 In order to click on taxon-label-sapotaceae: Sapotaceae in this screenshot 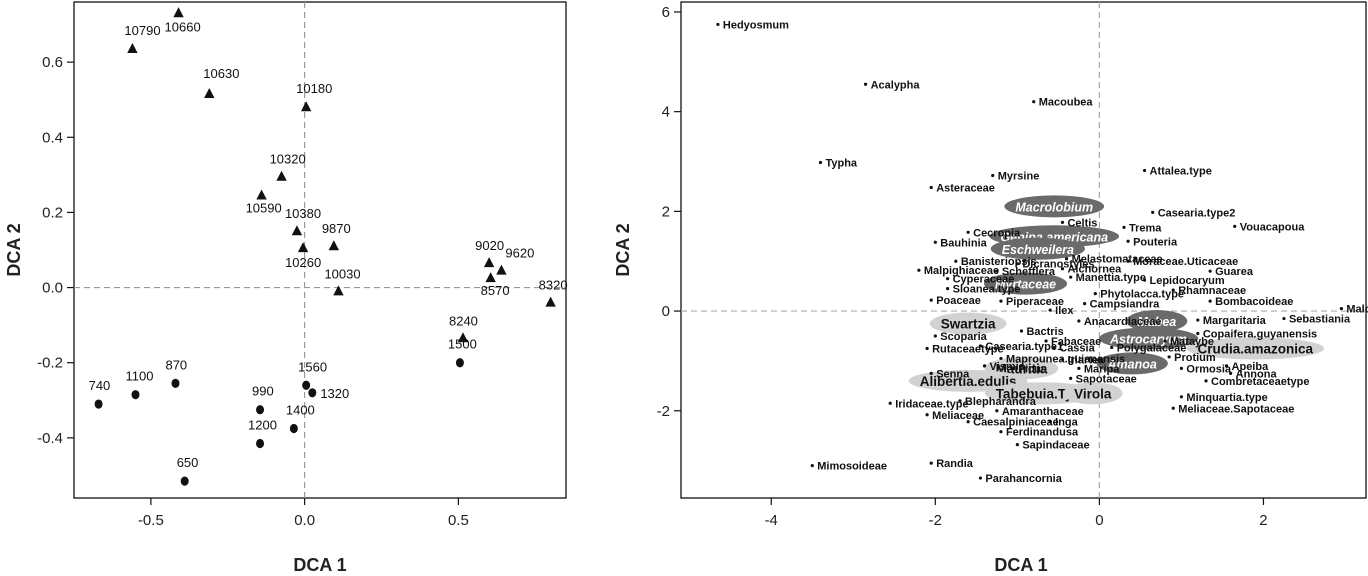, I will do `click(1106, 379)`.